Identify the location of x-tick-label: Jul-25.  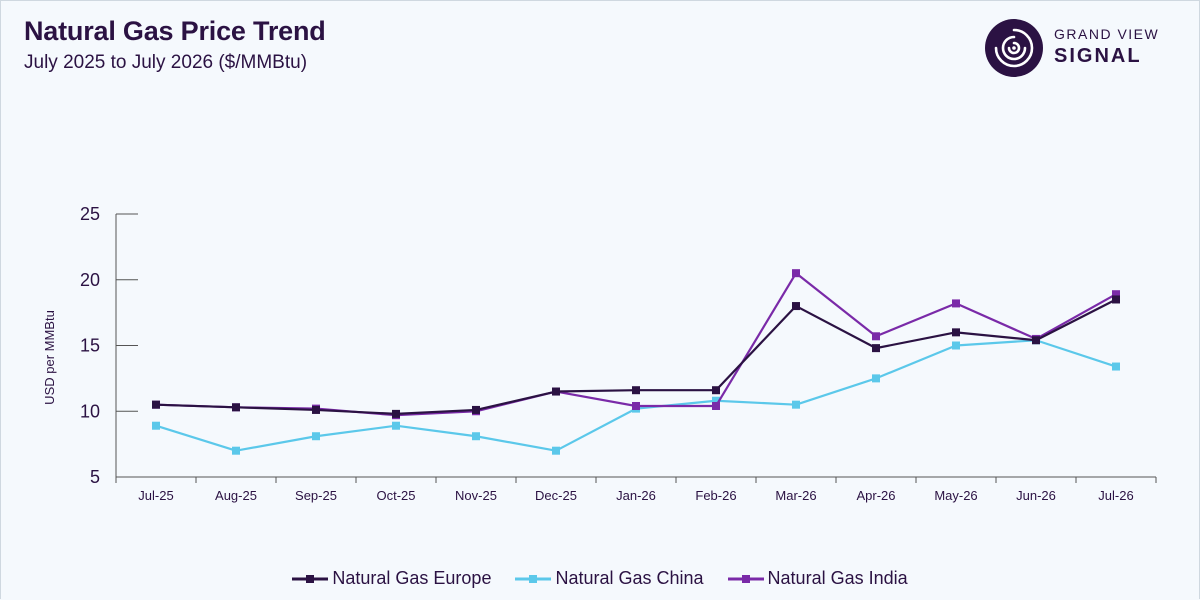
(155, 495).